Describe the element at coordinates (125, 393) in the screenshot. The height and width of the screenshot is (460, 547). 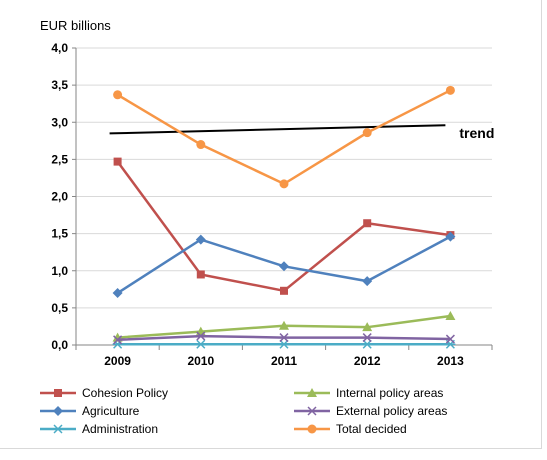
I see `legend-label: Cohesion Policy` at that location.